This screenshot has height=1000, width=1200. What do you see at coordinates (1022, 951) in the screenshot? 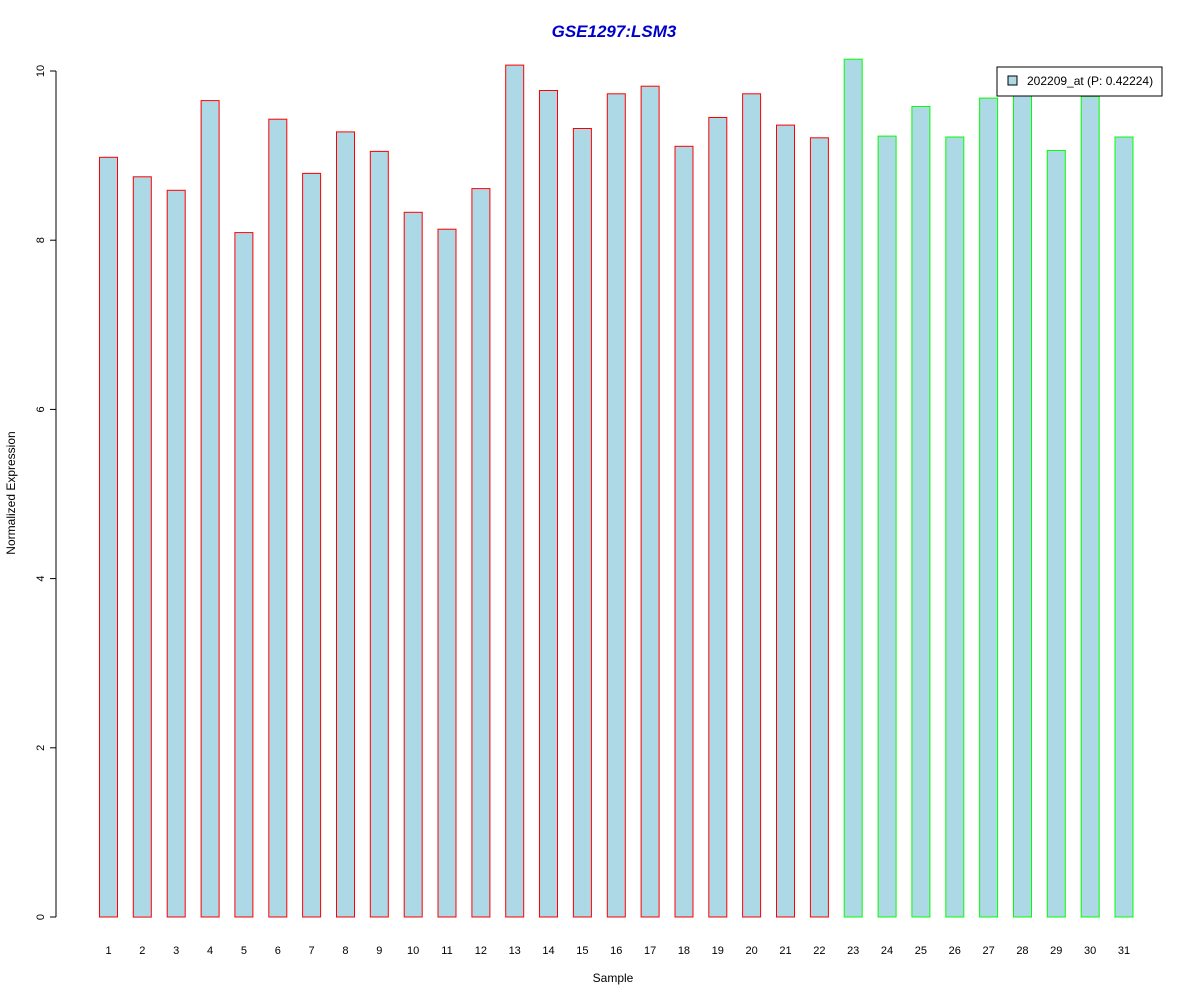
I see `x-tick-label: 28` at bounding box center [1022, 951].